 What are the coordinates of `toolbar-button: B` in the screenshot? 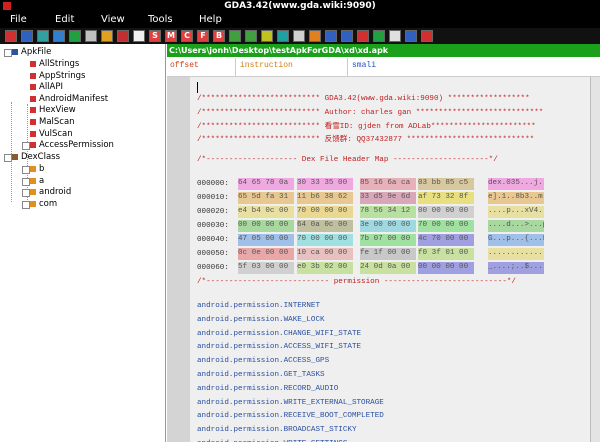 It's located at (219, 36).